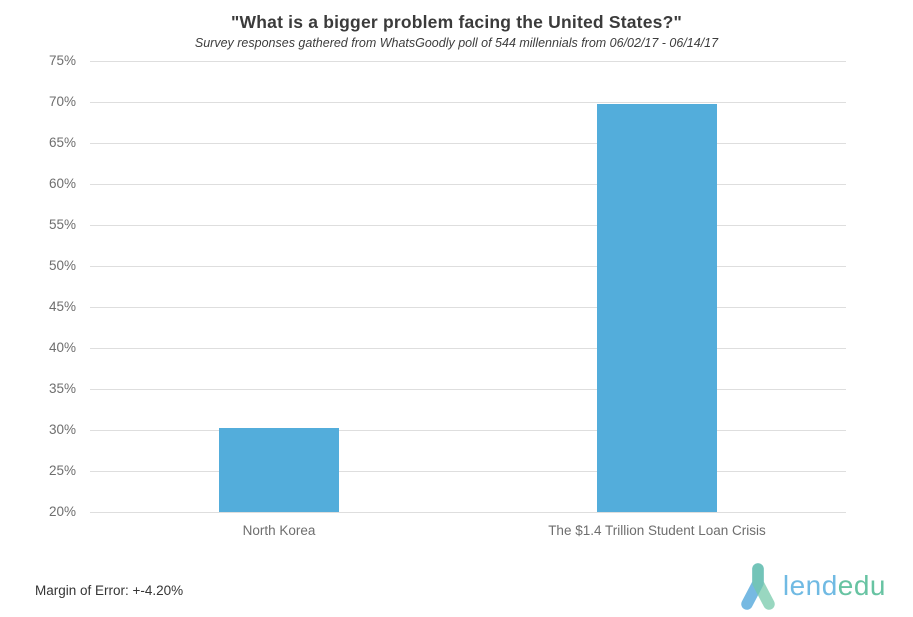 Image resolution: width=913 pixels, height=617 pixels. What do you see at coordinates (279, 470) in the screenshot?
I see `bar-north-korea` at bounding box center [279, 470].